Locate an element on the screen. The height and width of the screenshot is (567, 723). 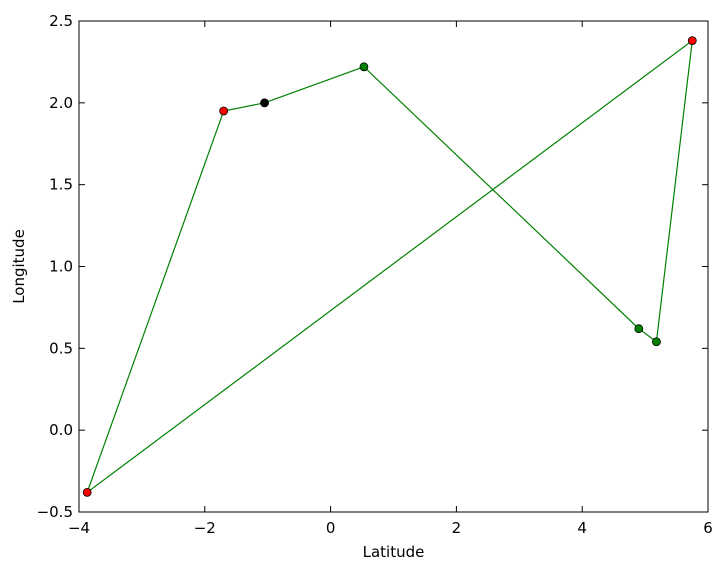
x-tick-label: −4 is located at coordinates (79, 528).